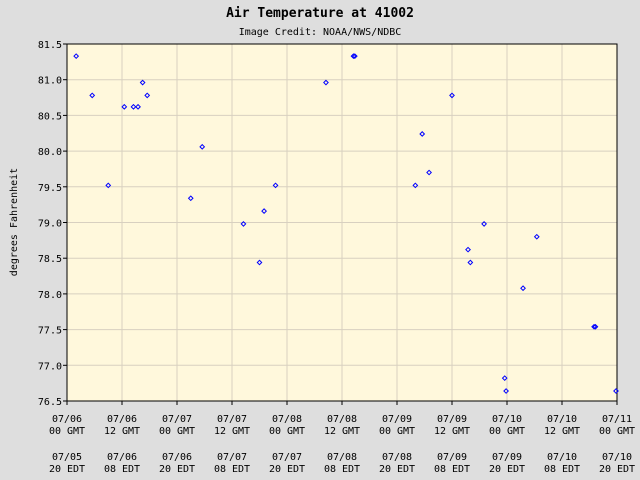 The width and height of the screenshot is (640, 480). What do you see at coordinates (14, 222) in the screenshot?
I see `y-axis-label: degrees Fahrenheit` at bounding box center [14, 222].